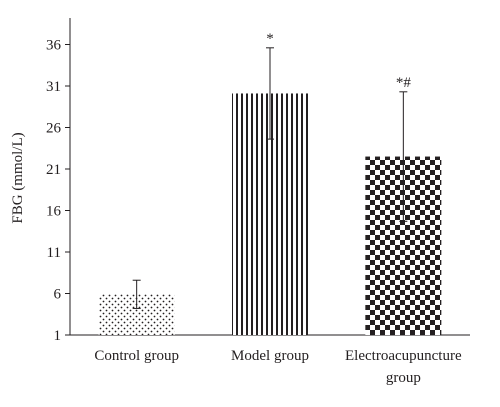  I want to click on x-tick-label: Control group, so click(136, 356).